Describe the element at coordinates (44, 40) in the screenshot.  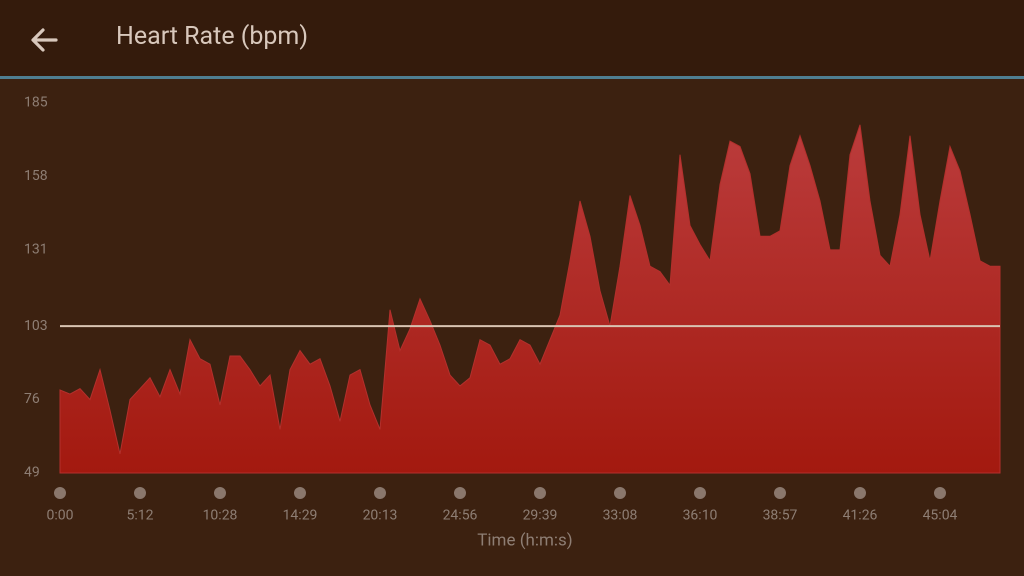
I see `back-button` at that location.